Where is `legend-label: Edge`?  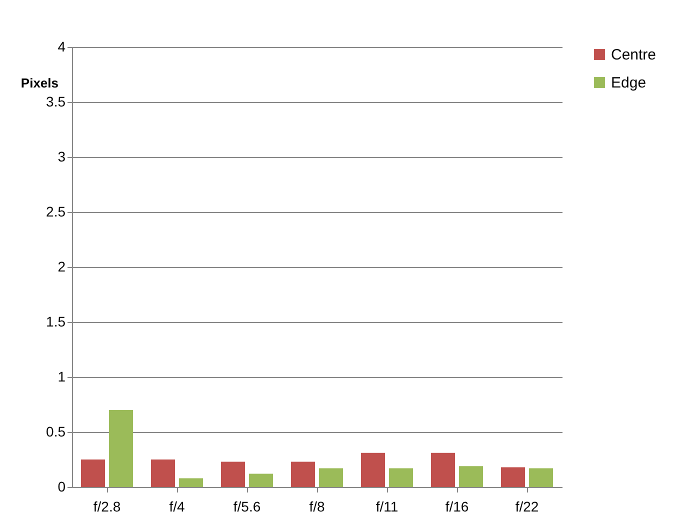
legend-label: Edge is located at coordinates (628, 83).